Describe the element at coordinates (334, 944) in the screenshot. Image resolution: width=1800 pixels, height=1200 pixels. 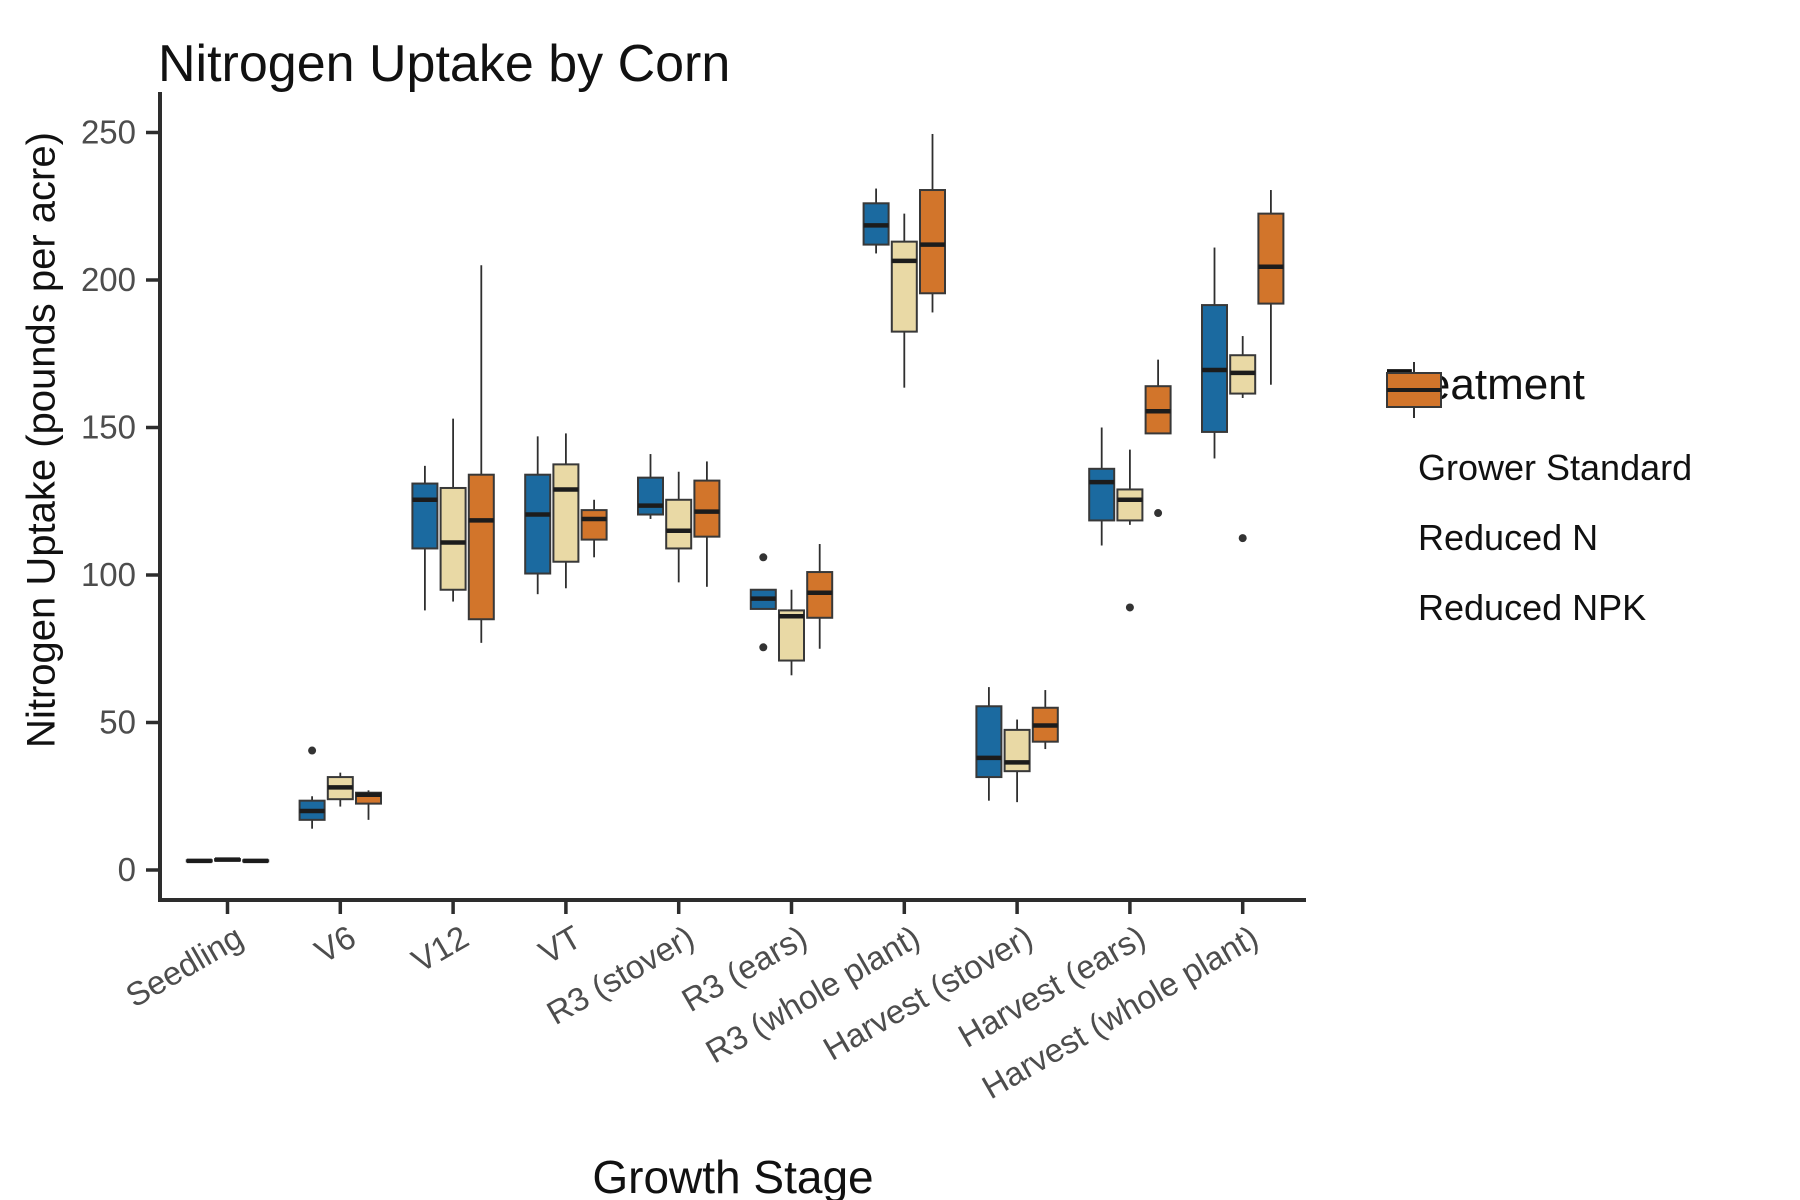
I see `x-tick-label-v6: V6` at that location.